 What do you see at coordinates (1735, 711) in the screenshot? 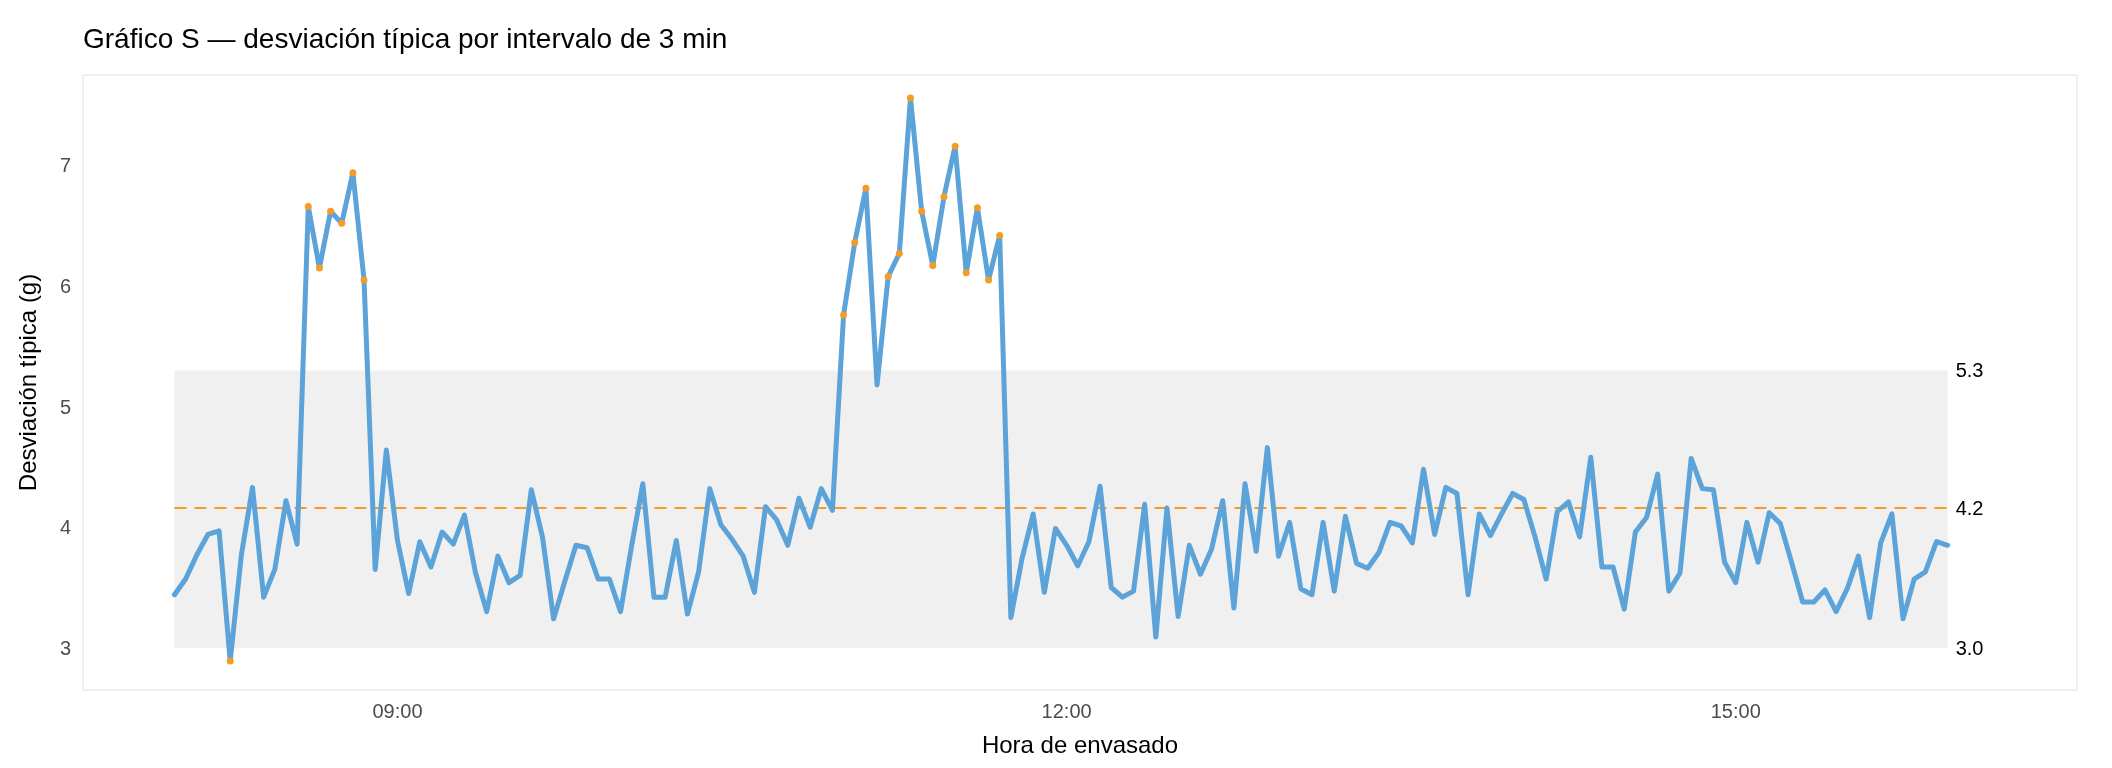
I see `x-tick-label: 15:00` at bounding box center [1735, 711].